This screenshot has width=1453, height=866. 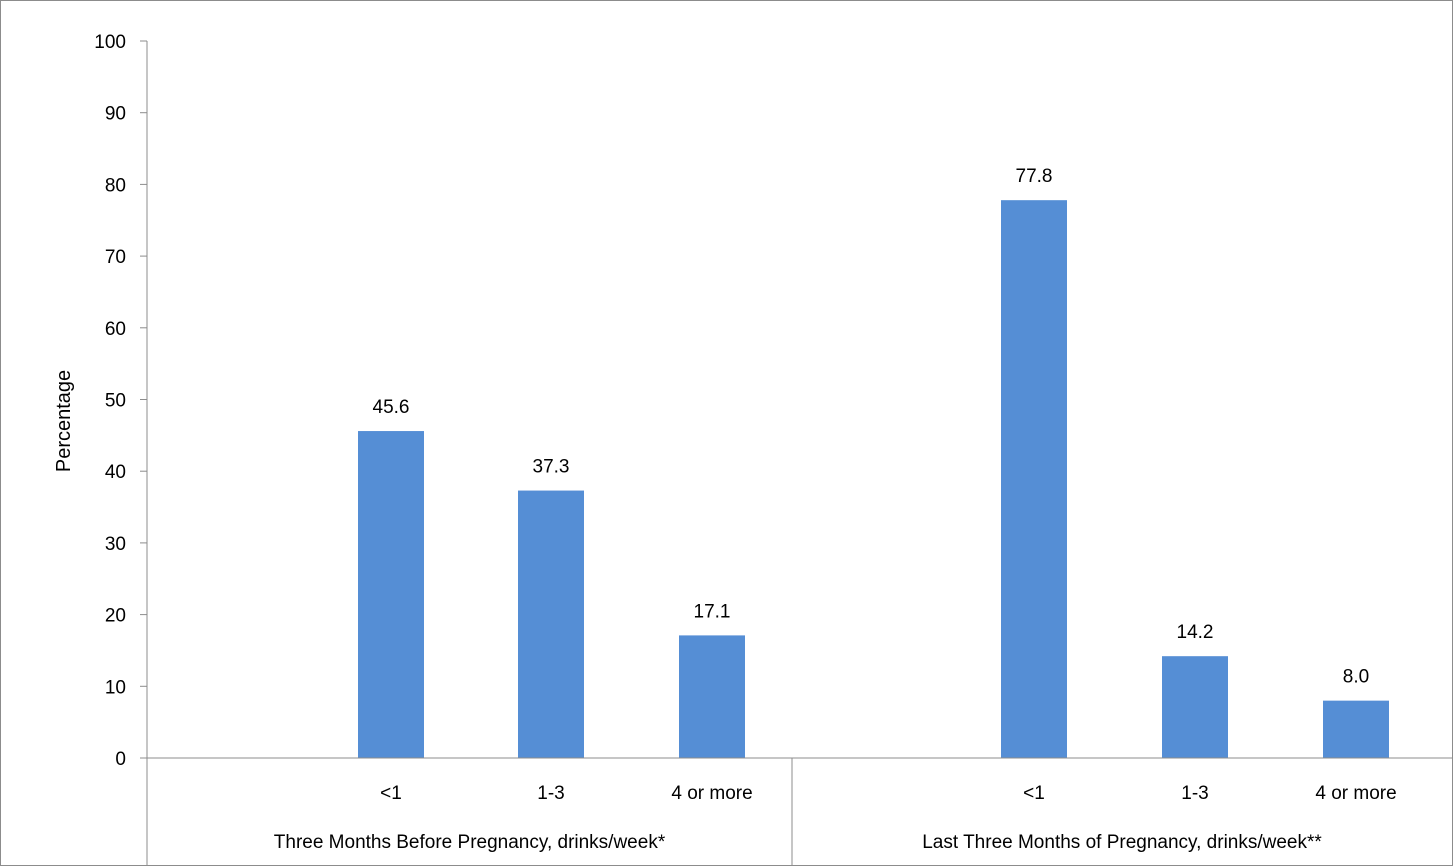 I want to click on y-tick-label: 0, so click(x=120, y=759).